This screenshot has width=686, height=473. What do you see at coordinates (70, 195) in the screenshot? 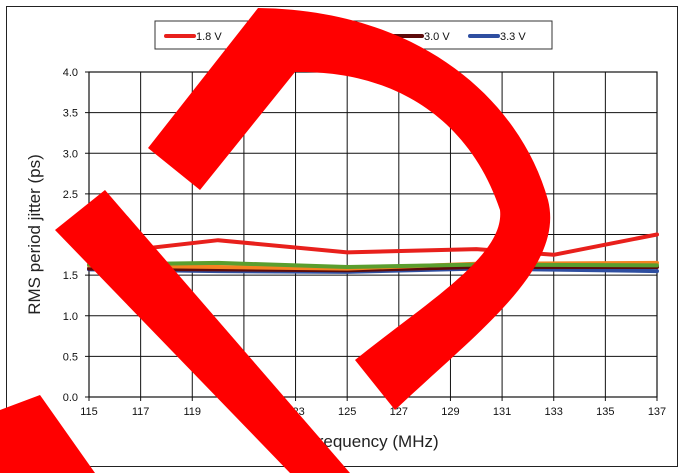
I see `y-tick-label: 2.5` at bounding box center [70, 195].